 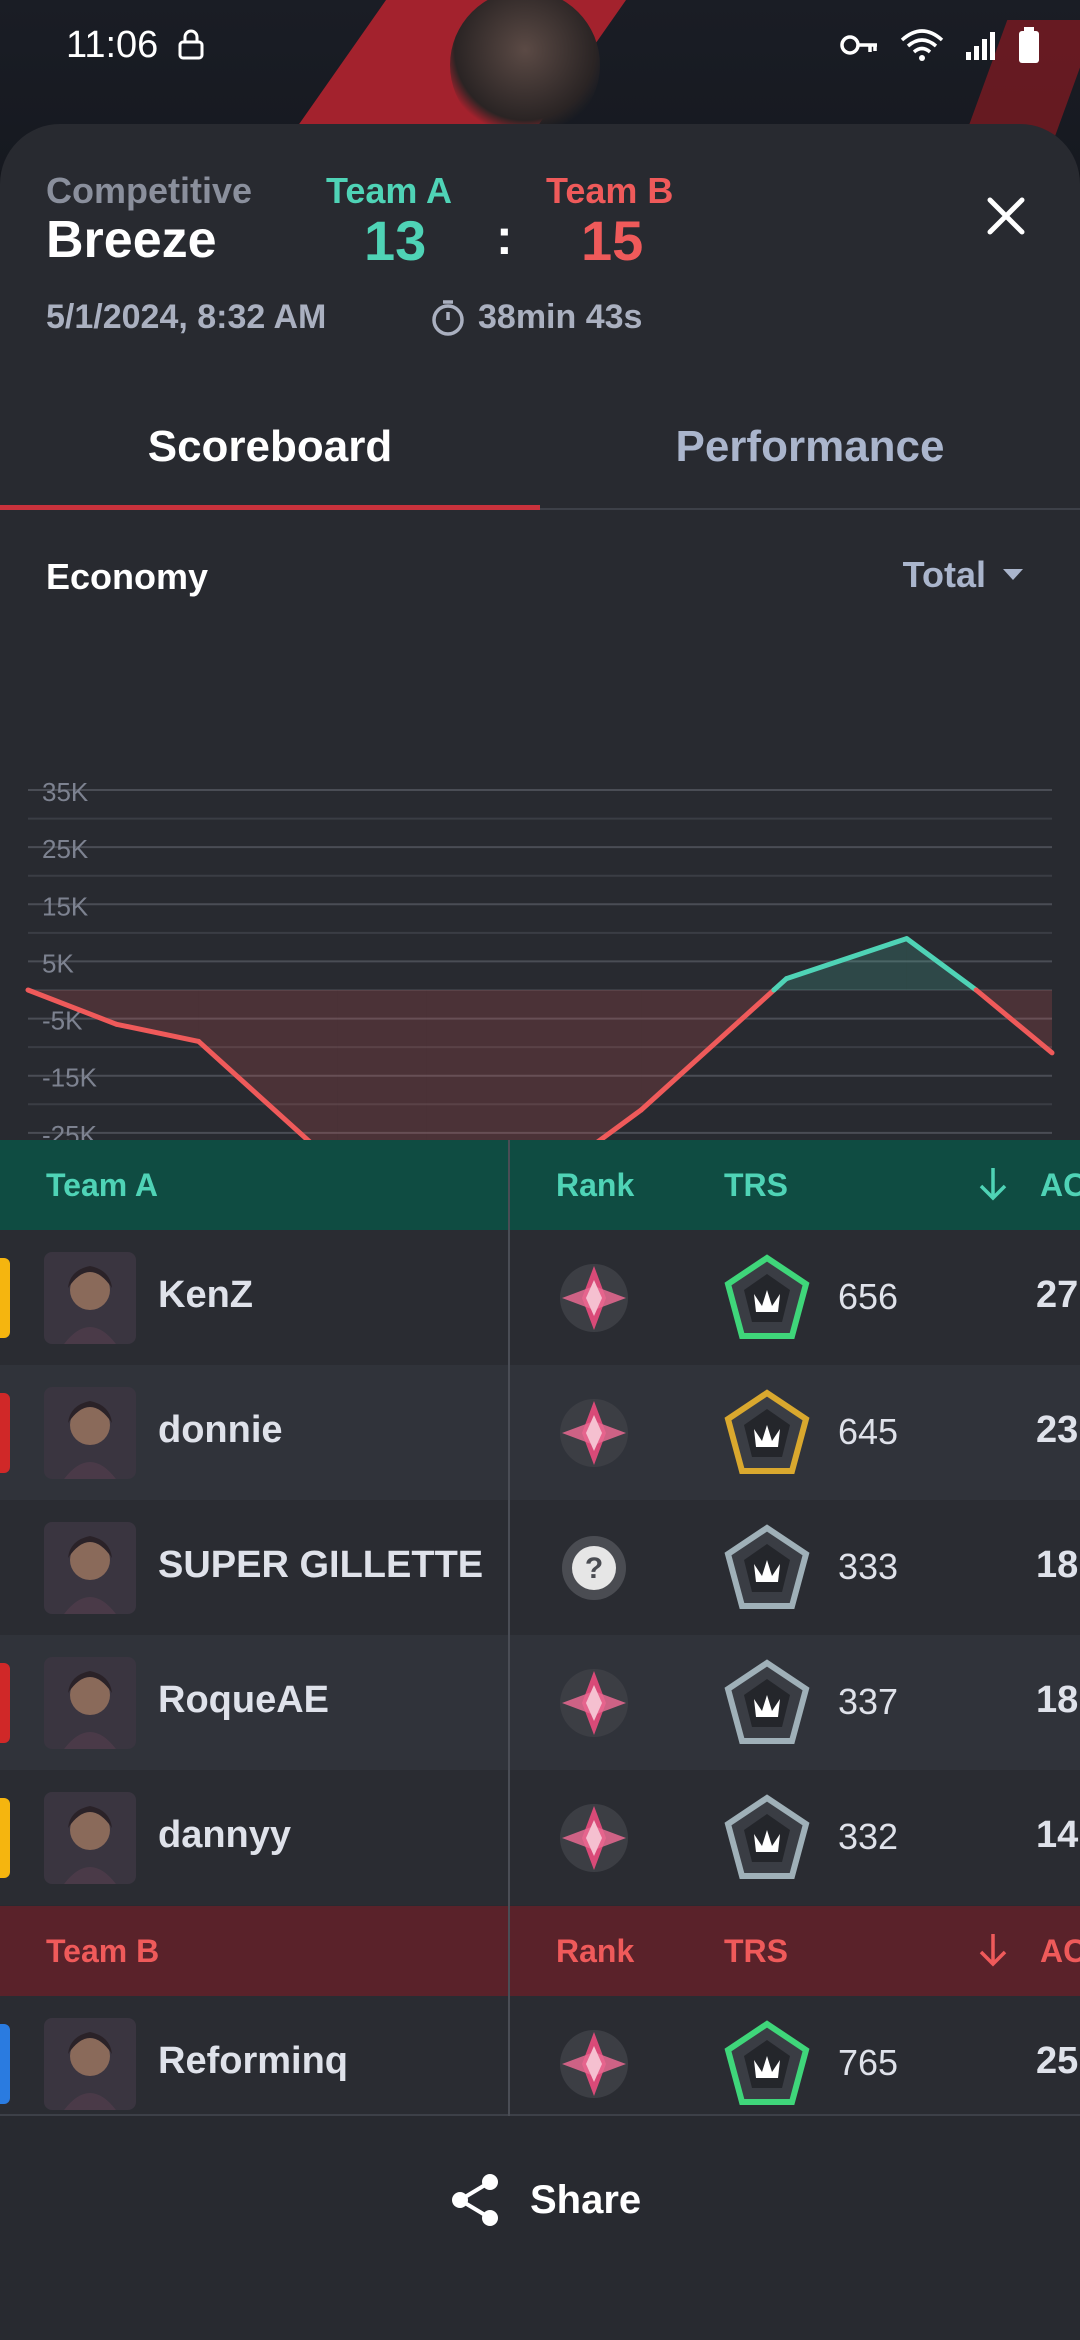 What do you see at coordinates (868, 1296) in the screenshot?
I see `trs-value: 656` at bounding box center [868, 1296].